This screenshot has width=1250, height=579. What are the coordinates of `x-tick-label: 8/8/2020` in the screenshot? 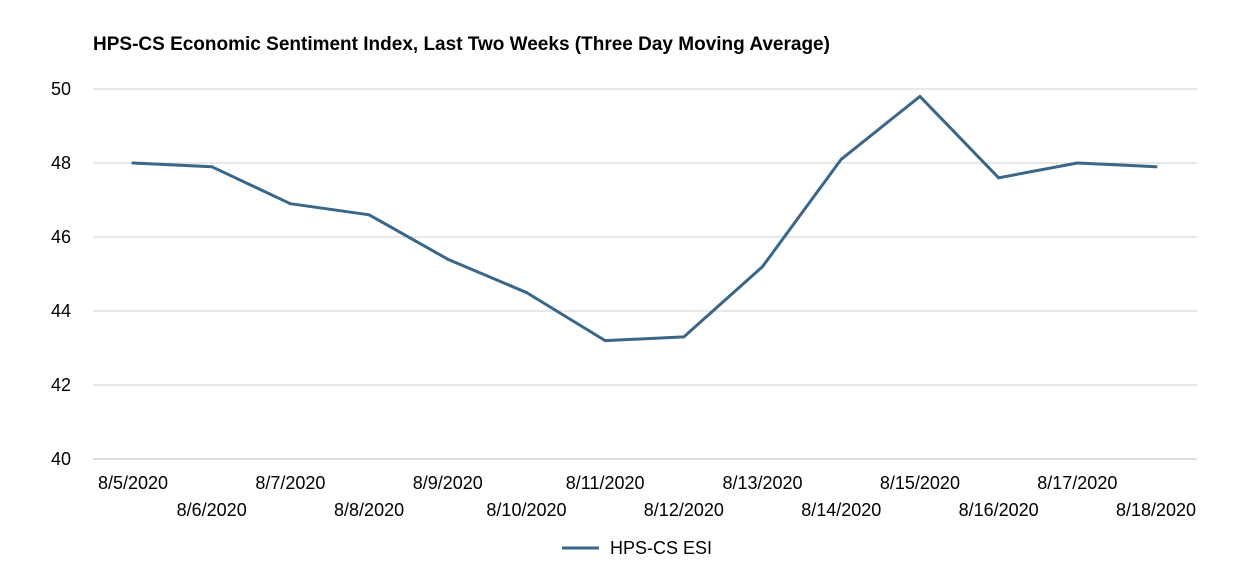 It's located at (369, 510).